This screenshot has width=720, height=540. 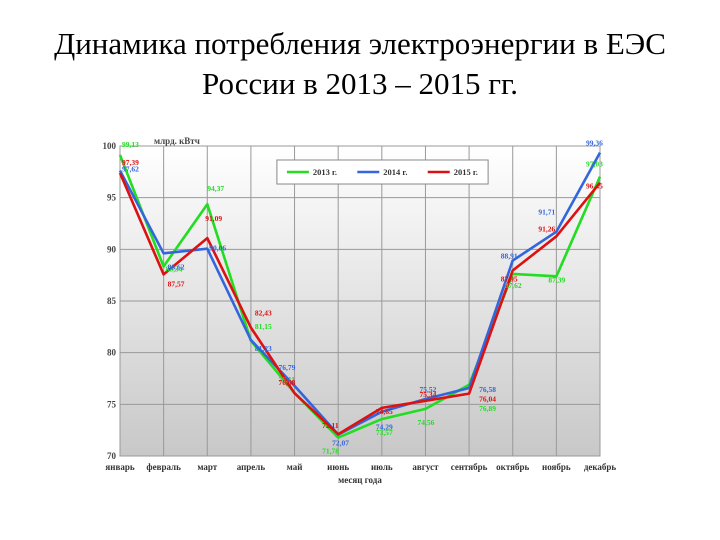 What do you see at coordinates (487, 389) in the screenshot?
I see `data-label-2: 76,58` at bounding box center [487, 389].